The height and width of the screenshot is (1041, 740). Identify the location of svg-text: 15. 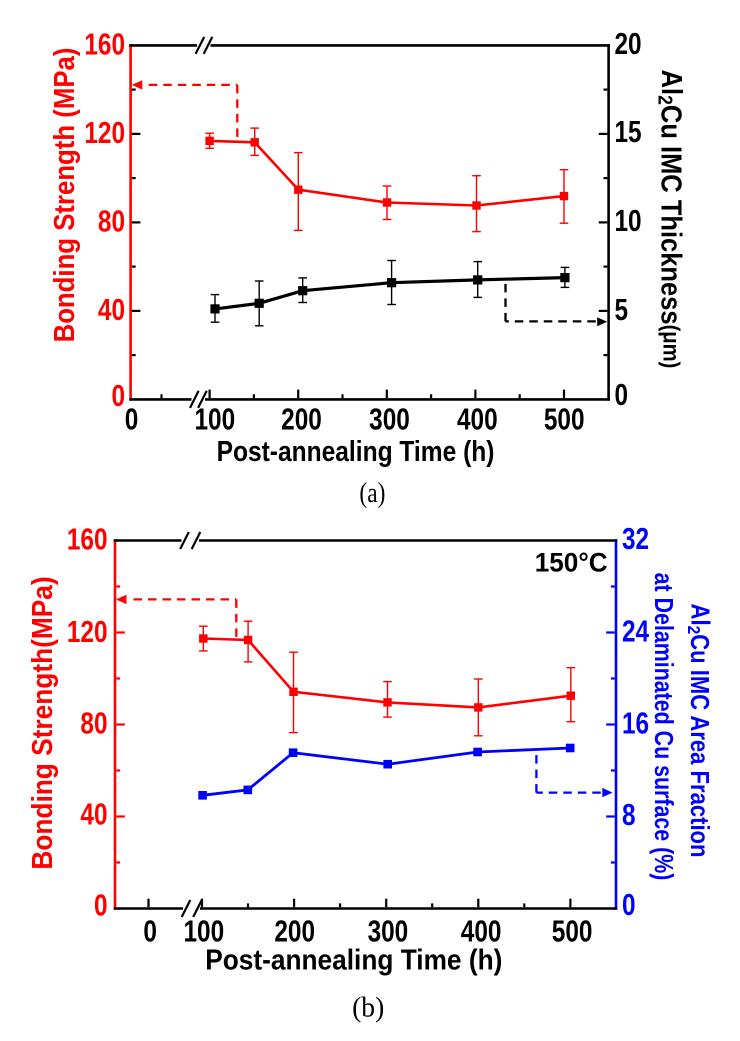
(628, 131).